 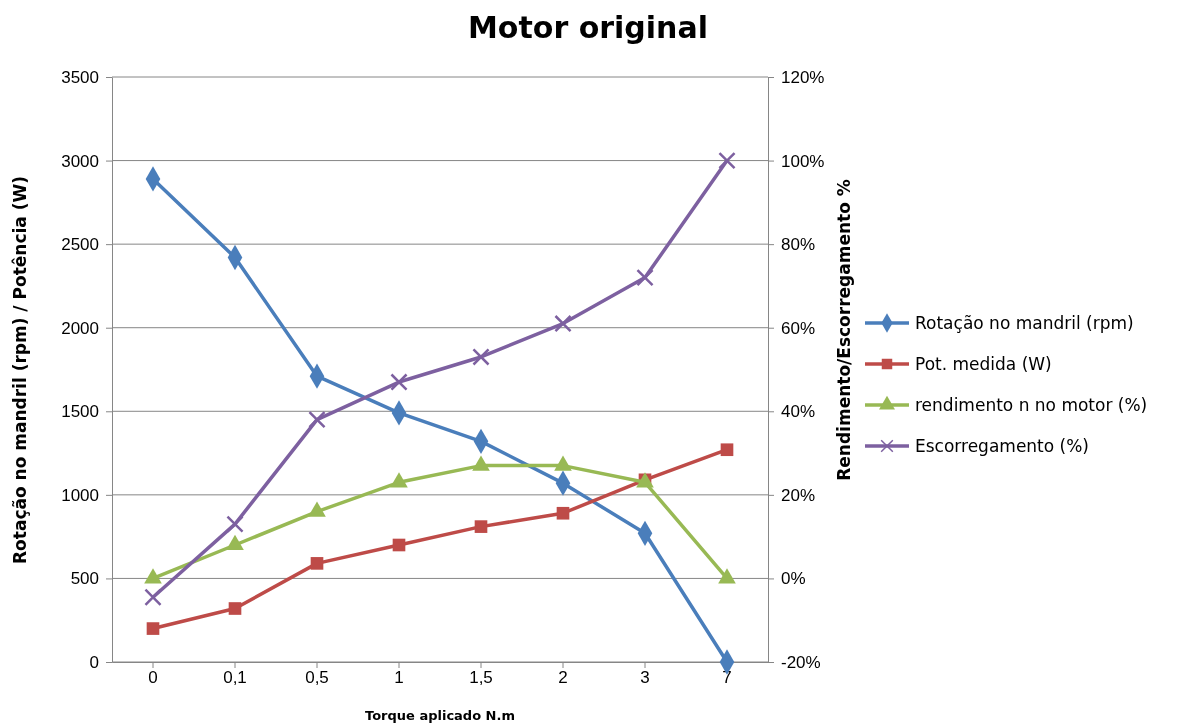 What do you see at coordinates (80, 328) in the screenshot?
I see `y-tick-label: 2000` at bounding box center [80, 328].